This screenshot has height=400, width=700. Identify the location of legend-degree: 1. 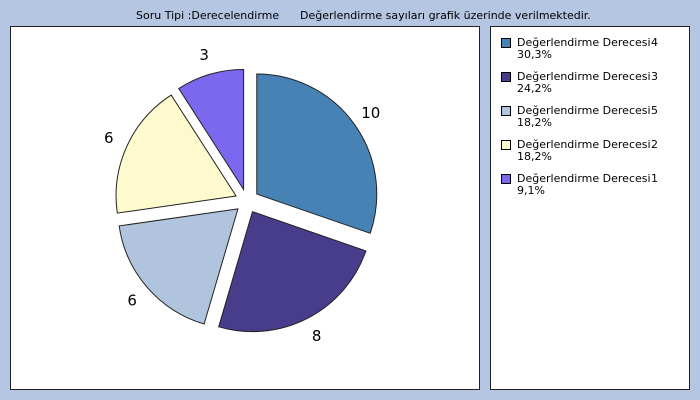
(654, 178).